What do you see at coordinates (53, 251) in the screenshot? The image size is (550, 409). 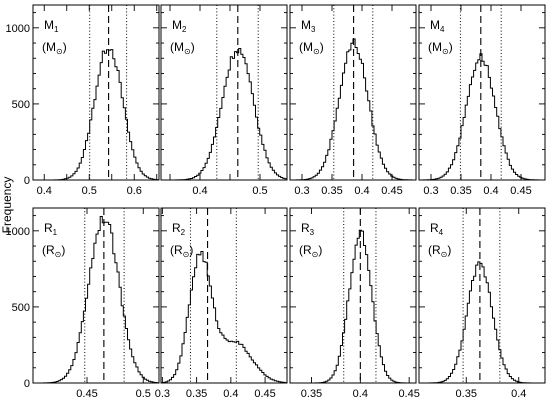 I see `panel-unit-r1: (R⊙)` at bounding box center [53, 251].